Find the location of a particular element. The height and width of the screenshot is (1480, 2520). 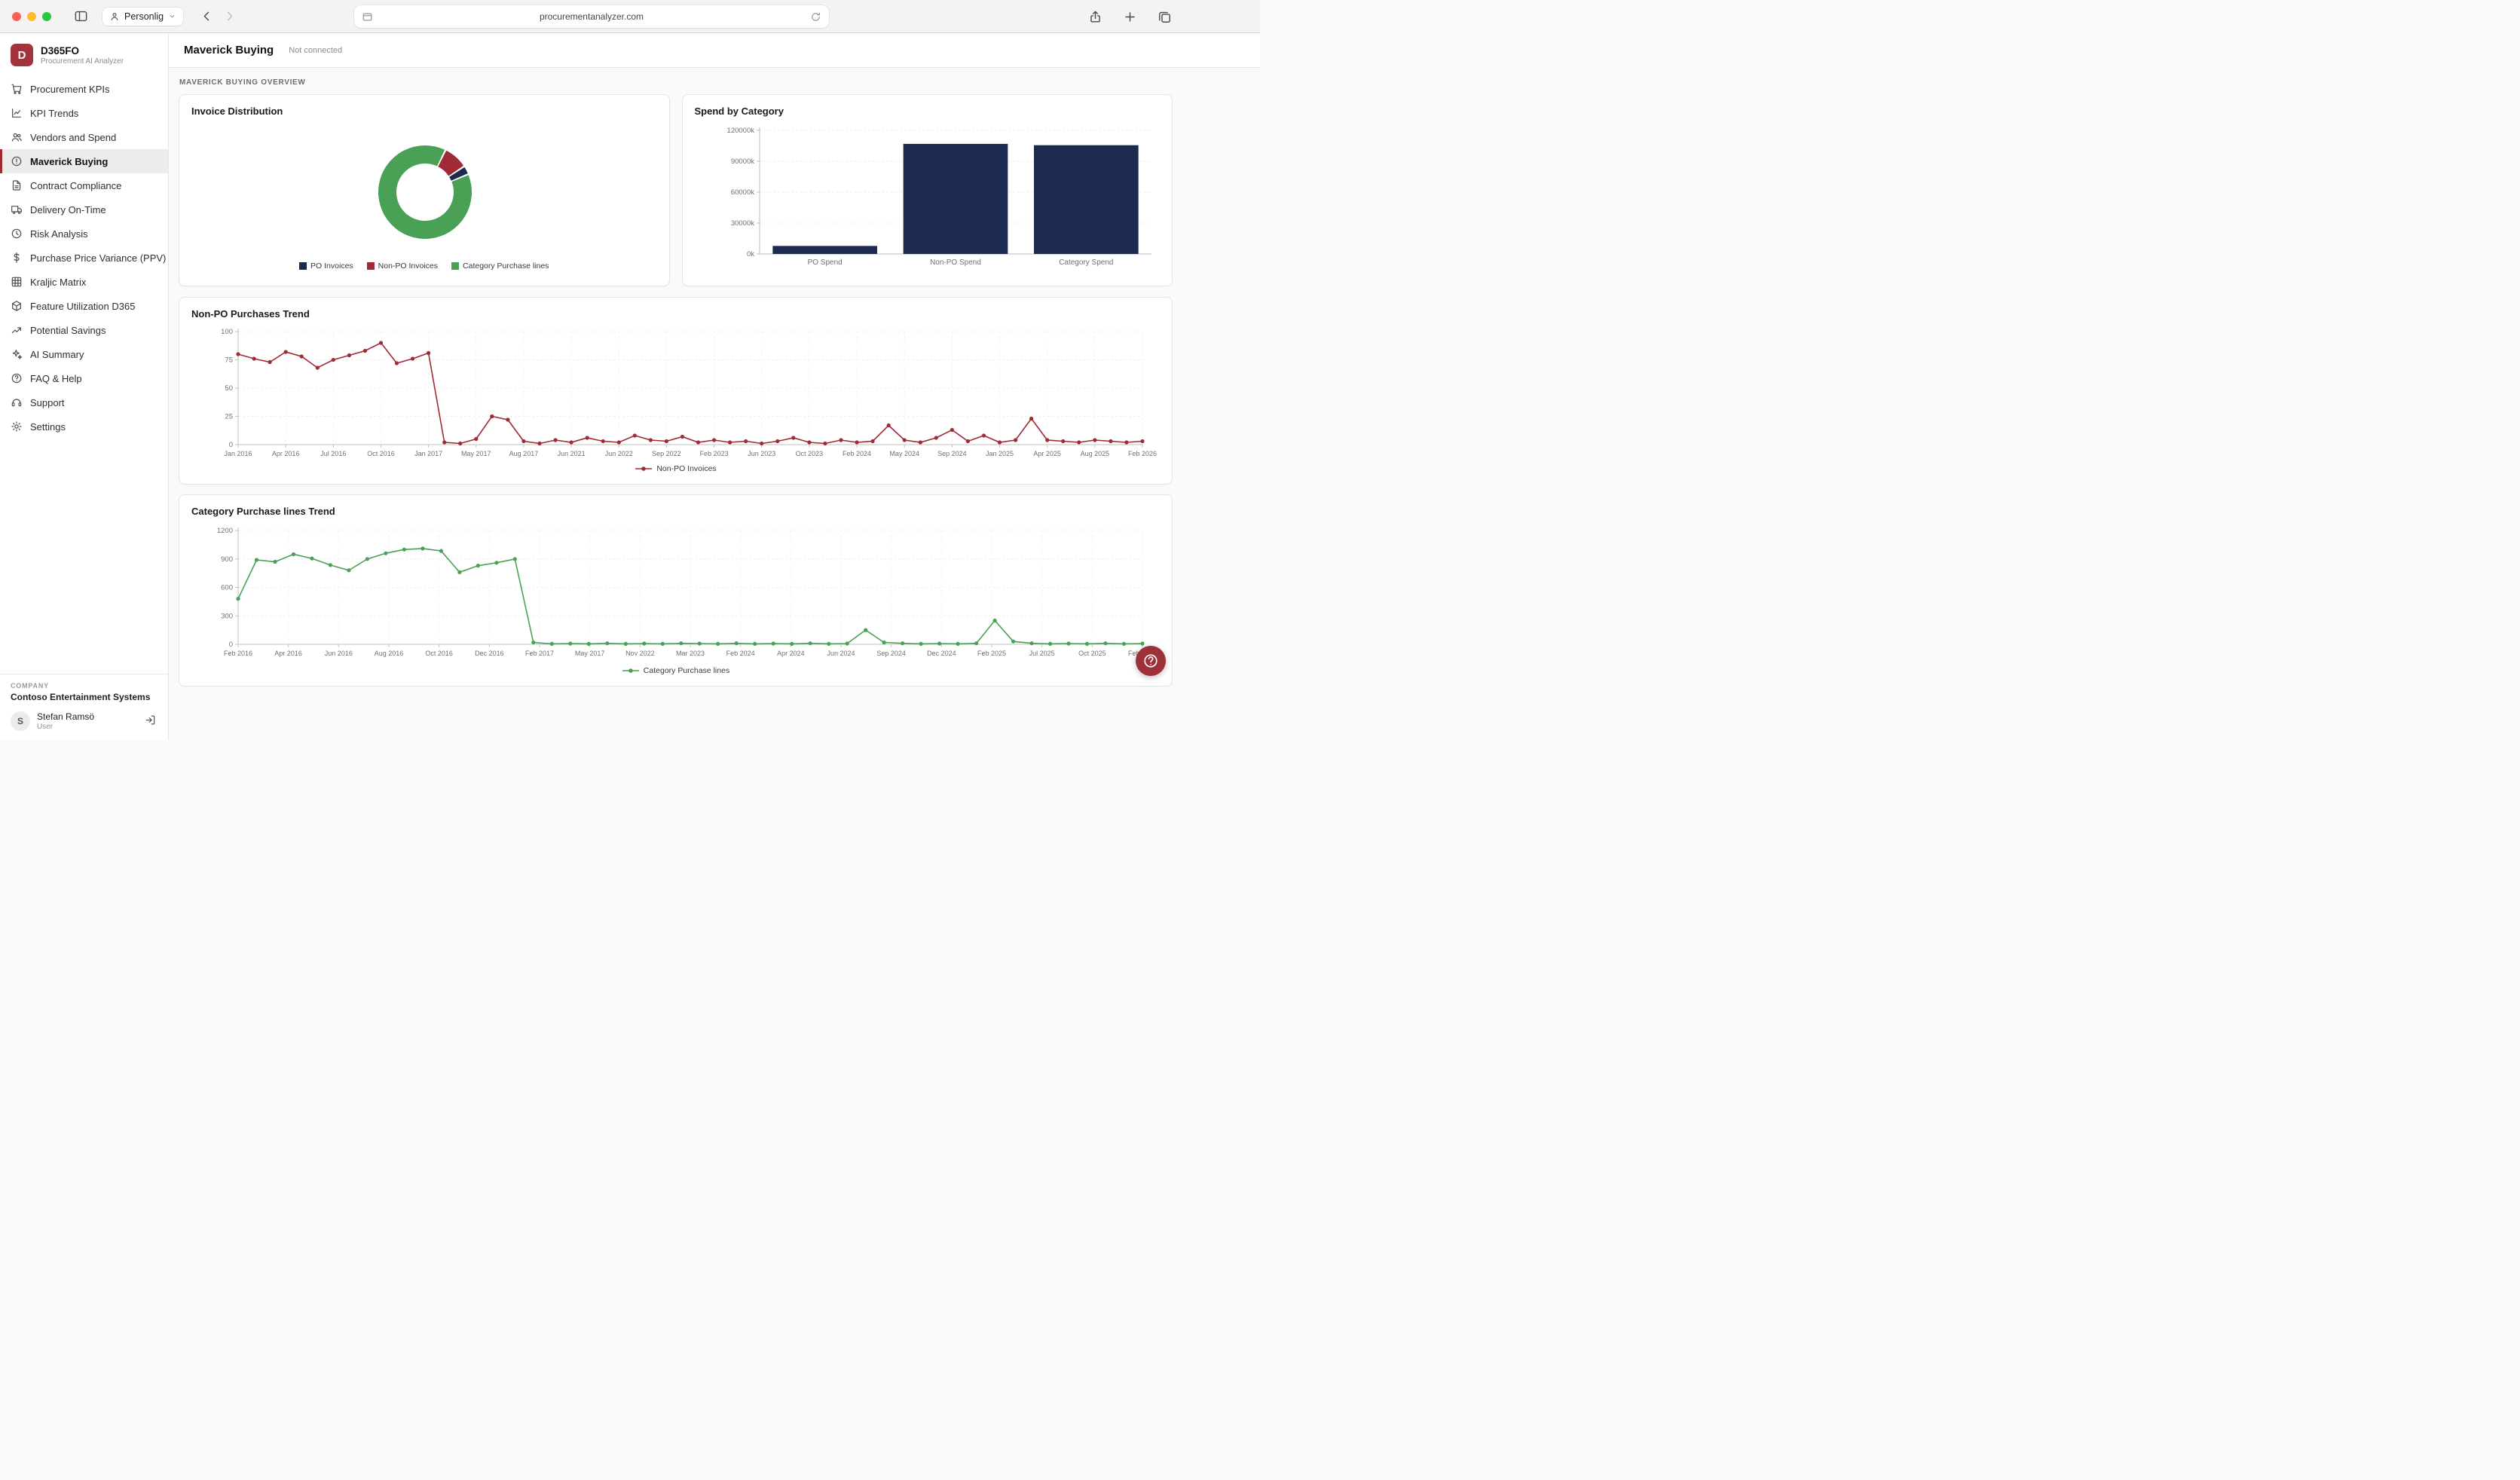

svg-text: Jan 2016 is located at coordinates (238, 453).